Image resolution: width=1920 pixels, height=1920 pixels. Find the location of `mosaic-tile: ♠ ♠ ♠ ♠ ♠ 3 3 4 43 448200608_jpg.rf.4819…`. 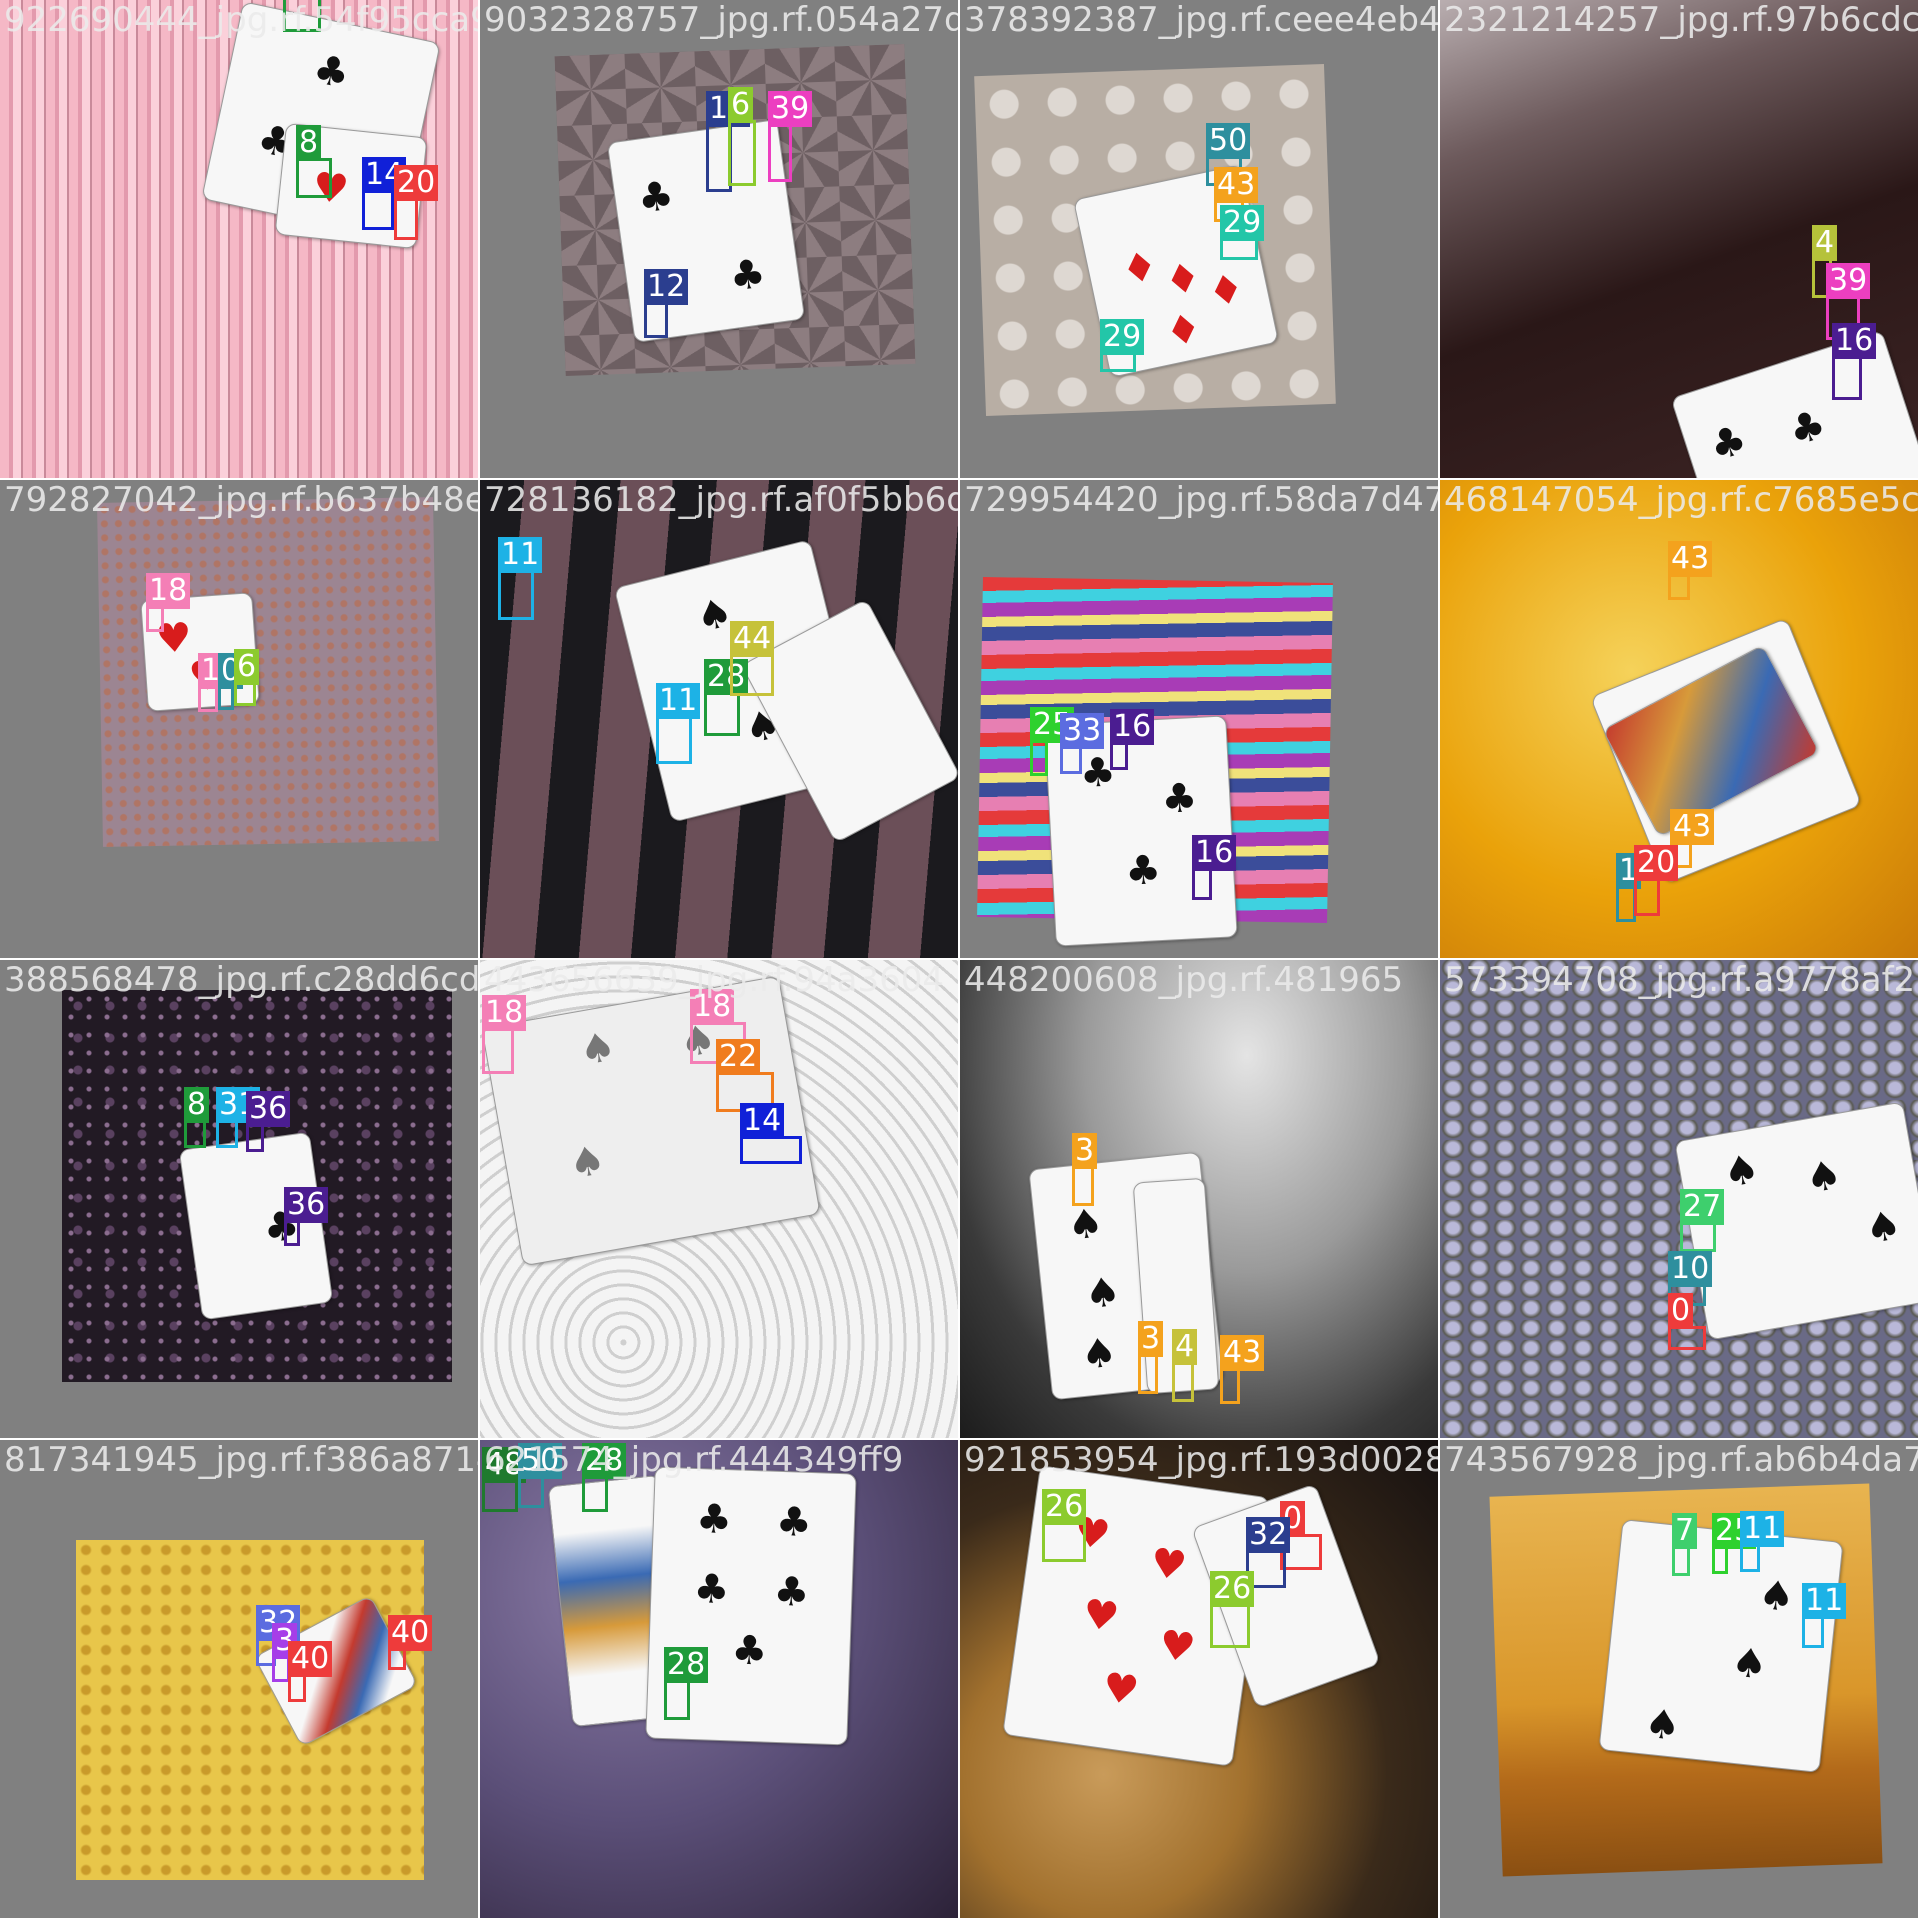

mosaic-tile: ♠ ♠ ♠ ♠ ♠ 3 3 4 43 448200608_jpg.rf.4819… is located at coordinates (1199, 1199).